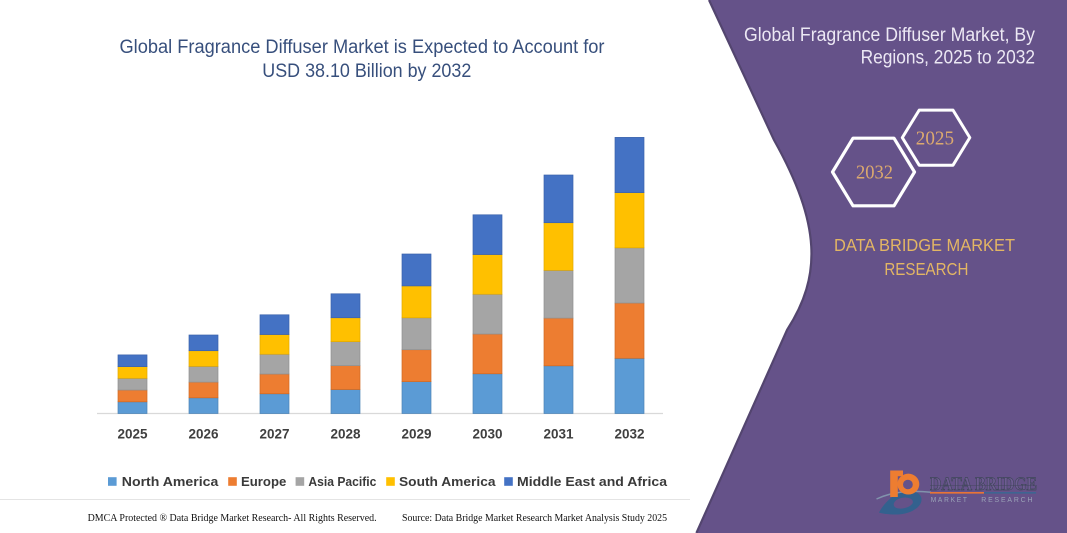  Describe the element at coordinates (203, 433) in the screenshot. I see `svg-text: 2026` at that location.